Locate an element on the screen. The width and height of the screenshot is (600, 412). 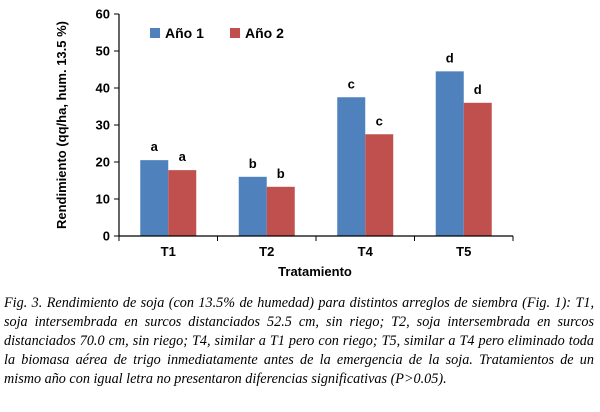
x-tick-label: T5 is located at coordinates (463, 251).